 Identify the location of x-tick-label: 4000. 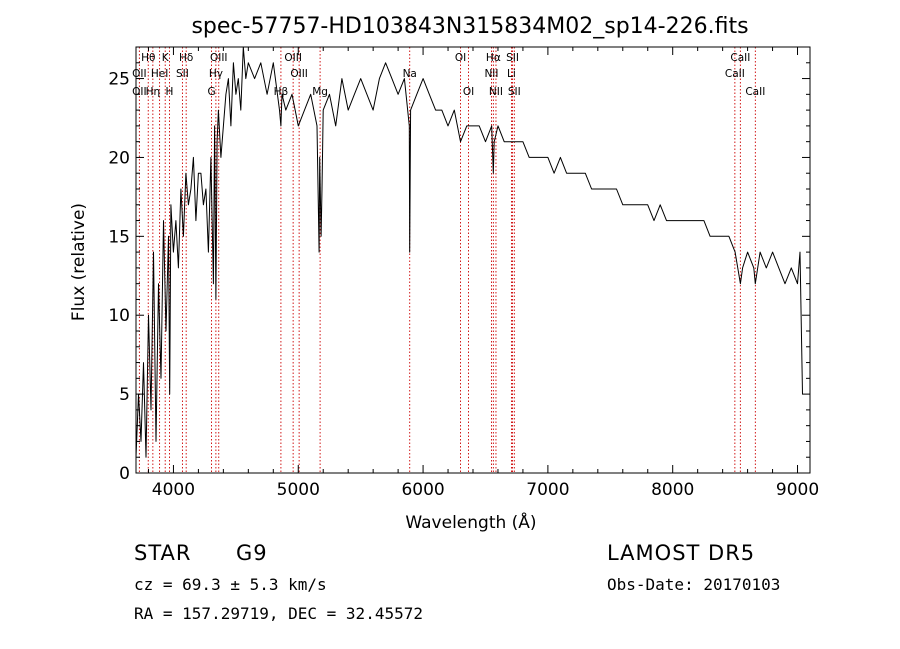
(173, 490).